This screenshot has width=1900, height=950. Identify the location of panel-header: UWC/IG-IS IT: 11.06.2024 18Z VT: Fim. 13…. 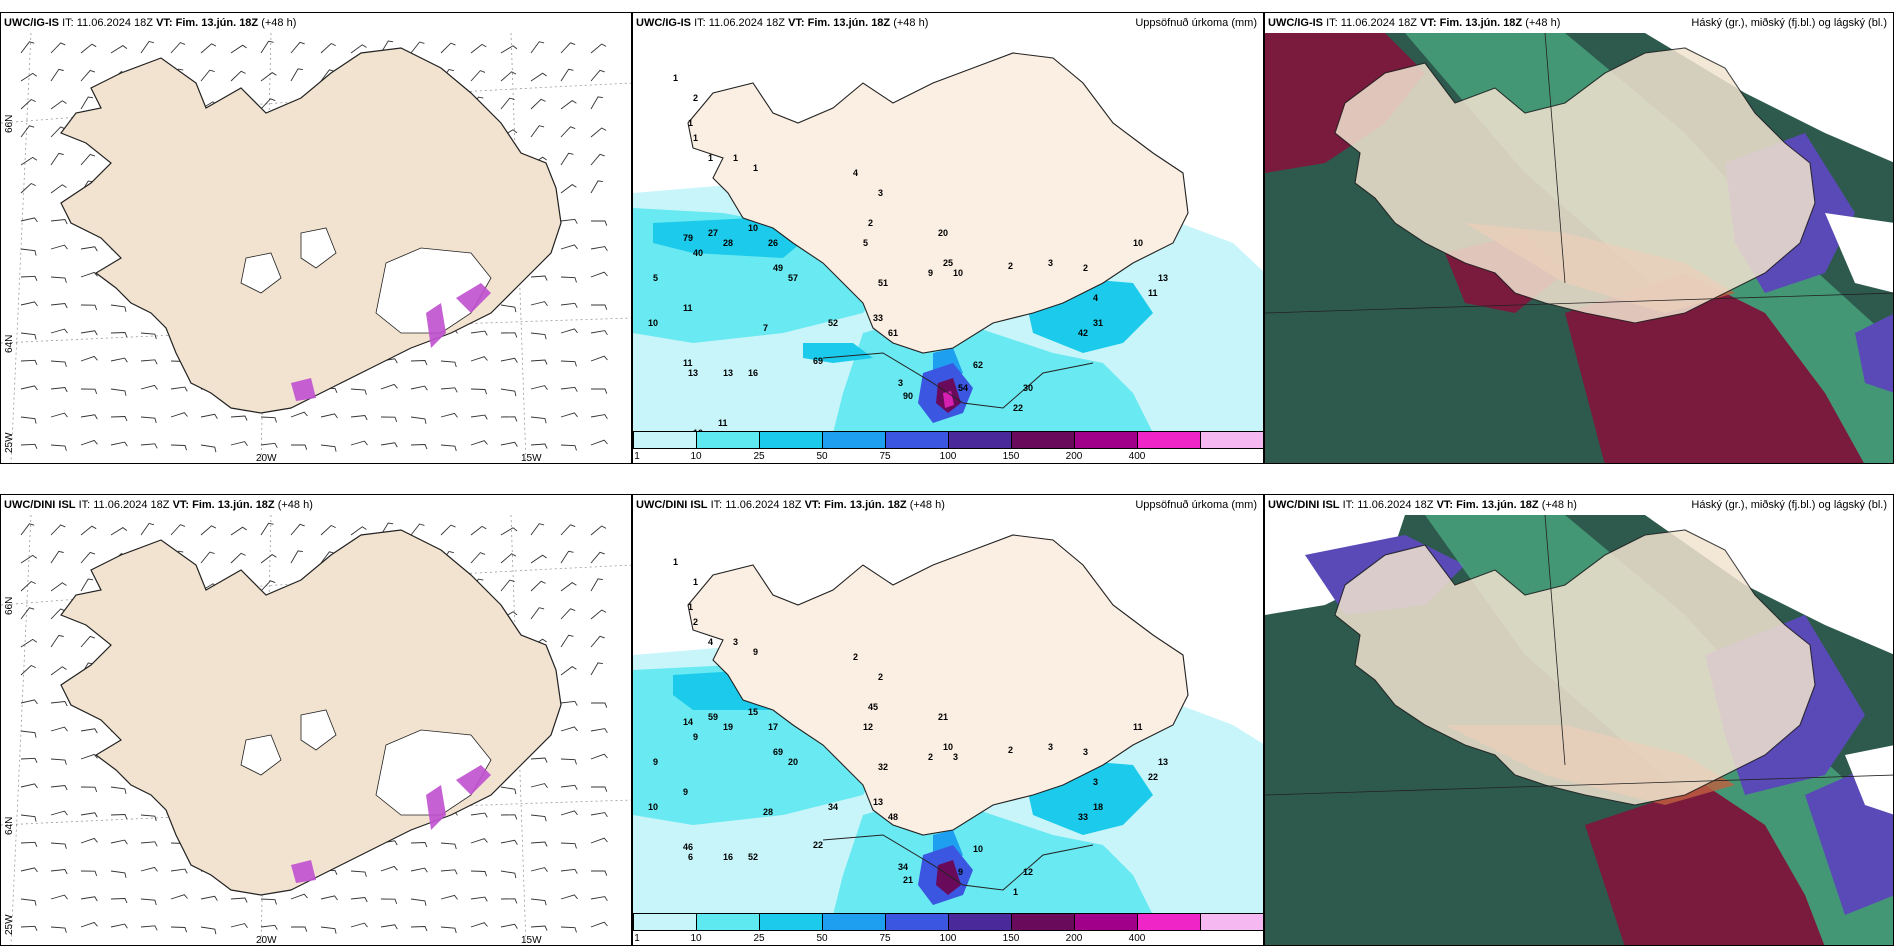
(1414, 23).